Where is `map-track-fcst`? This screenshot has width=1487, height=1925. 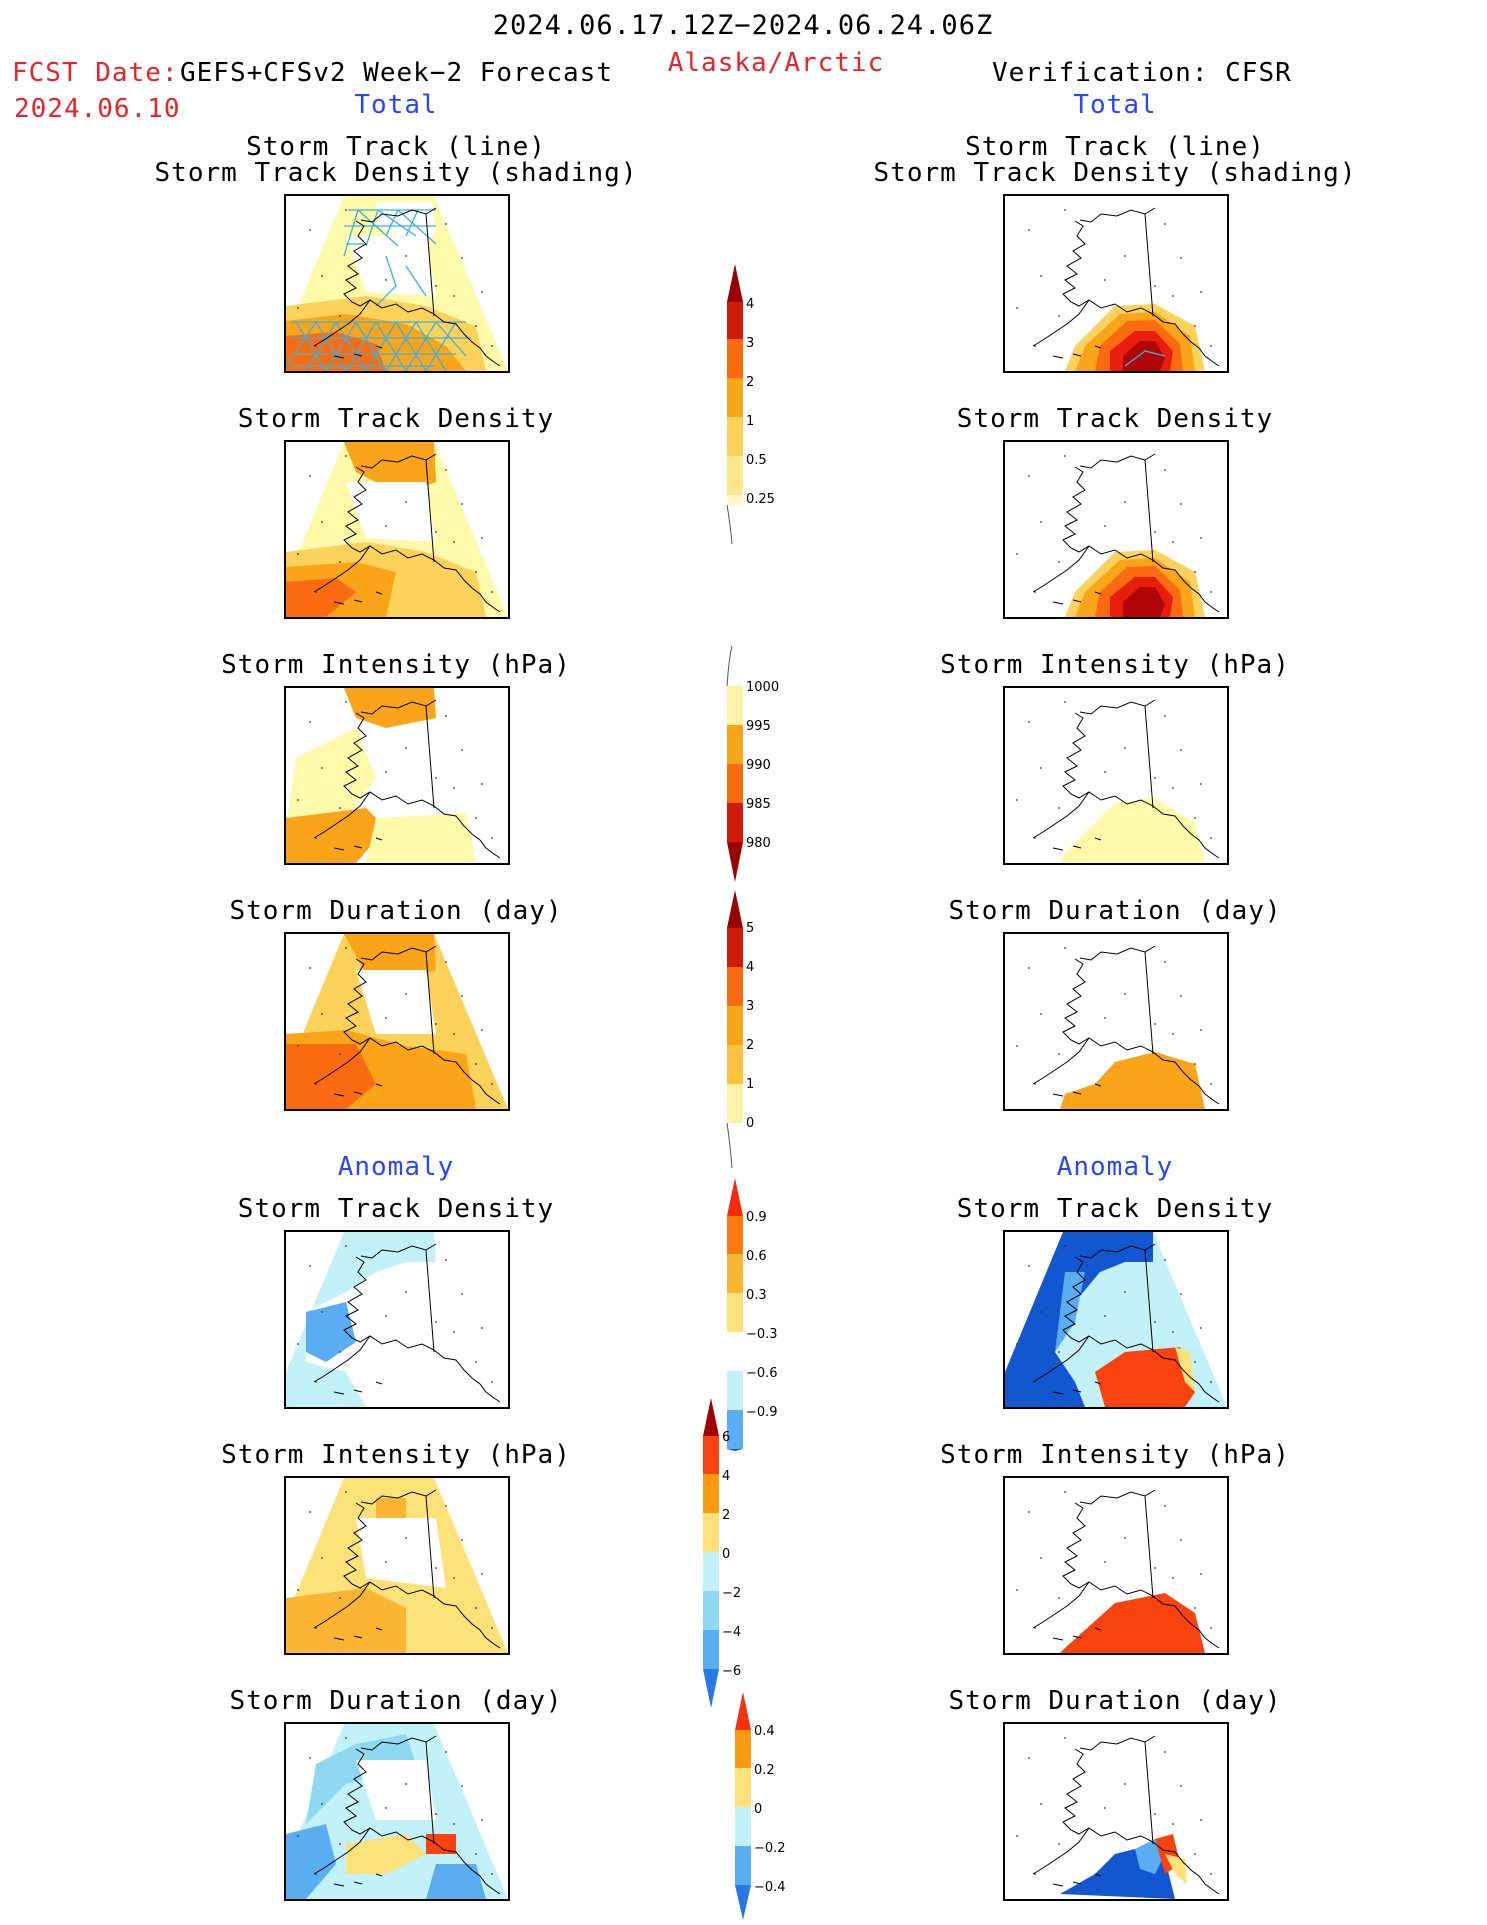
map-track-fcst is located at coordinates (397, 283).